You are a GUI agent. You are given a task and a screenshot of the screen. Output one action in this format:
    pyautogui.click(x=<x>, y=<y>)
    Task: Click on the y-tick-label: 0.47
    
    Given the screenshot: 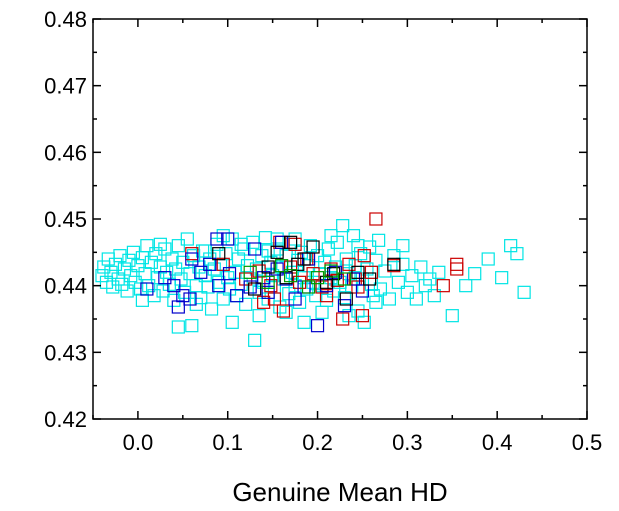 What is the action you would take?
    pyautogui.click(x=65, y=86)
    